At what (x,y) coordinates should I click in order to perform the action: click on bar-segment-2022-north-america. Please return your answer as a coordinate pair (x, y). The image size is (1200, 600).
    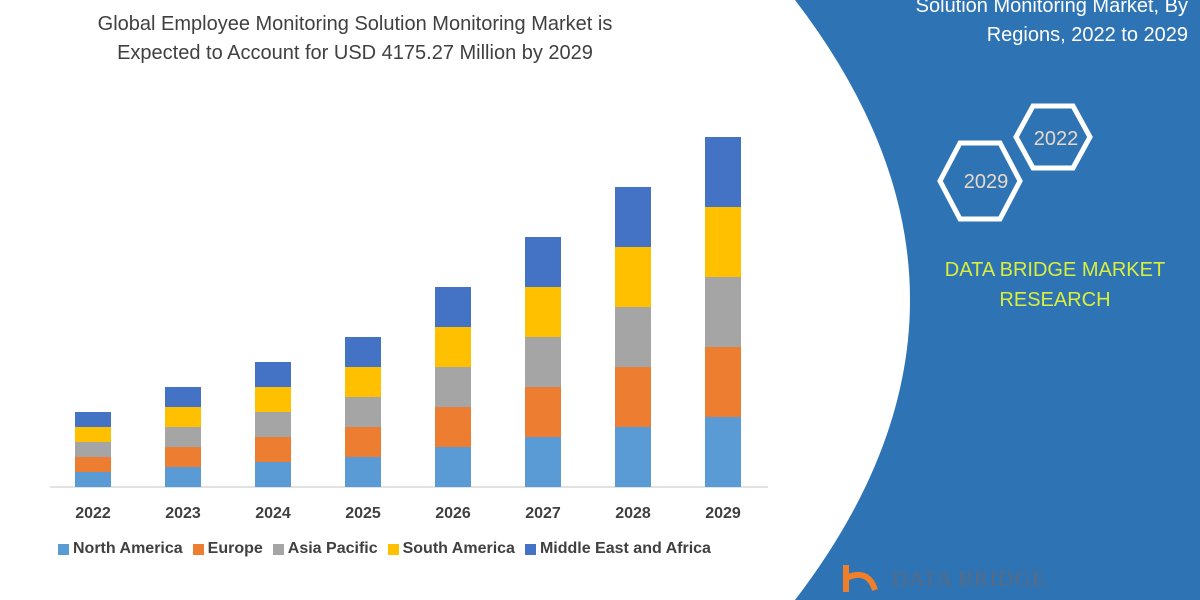
    Looking at the image, I should click on (93, 479).